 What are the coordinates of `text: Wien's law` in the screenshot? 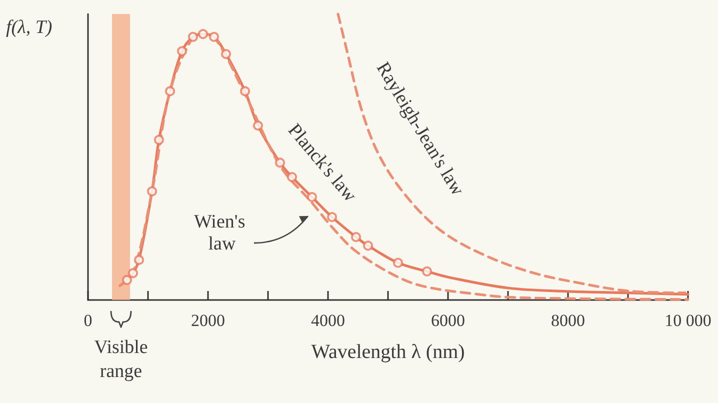 It's located at (222, 232).